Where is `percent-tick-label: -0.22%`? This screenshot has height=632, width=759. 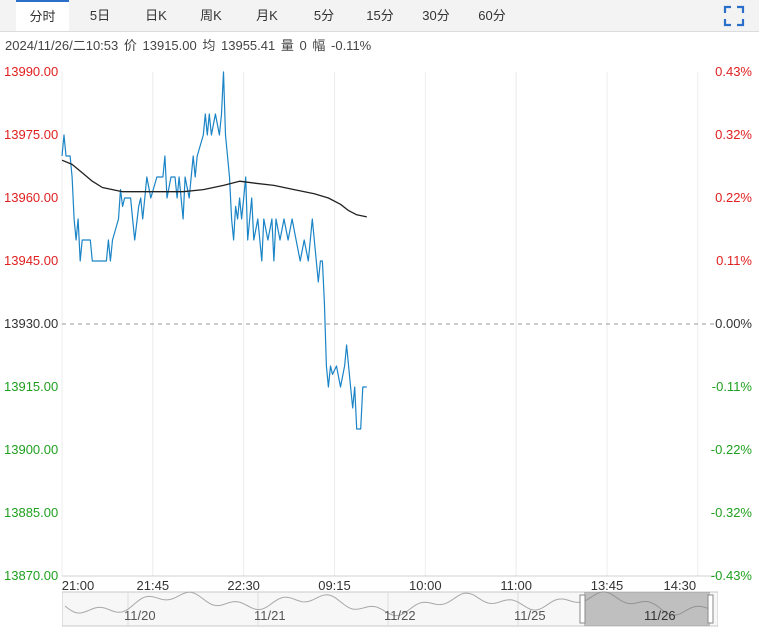 percent-tick-label: -0.22% is located at coordinates (731, 449).